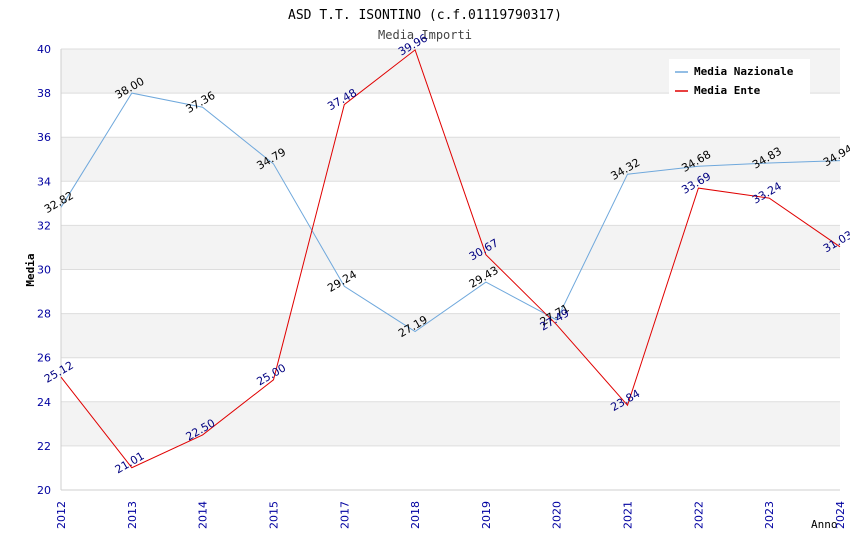 This screenshot has width=850, height=550. I want to click on x-tick-label: 2013, so click(132, 515).